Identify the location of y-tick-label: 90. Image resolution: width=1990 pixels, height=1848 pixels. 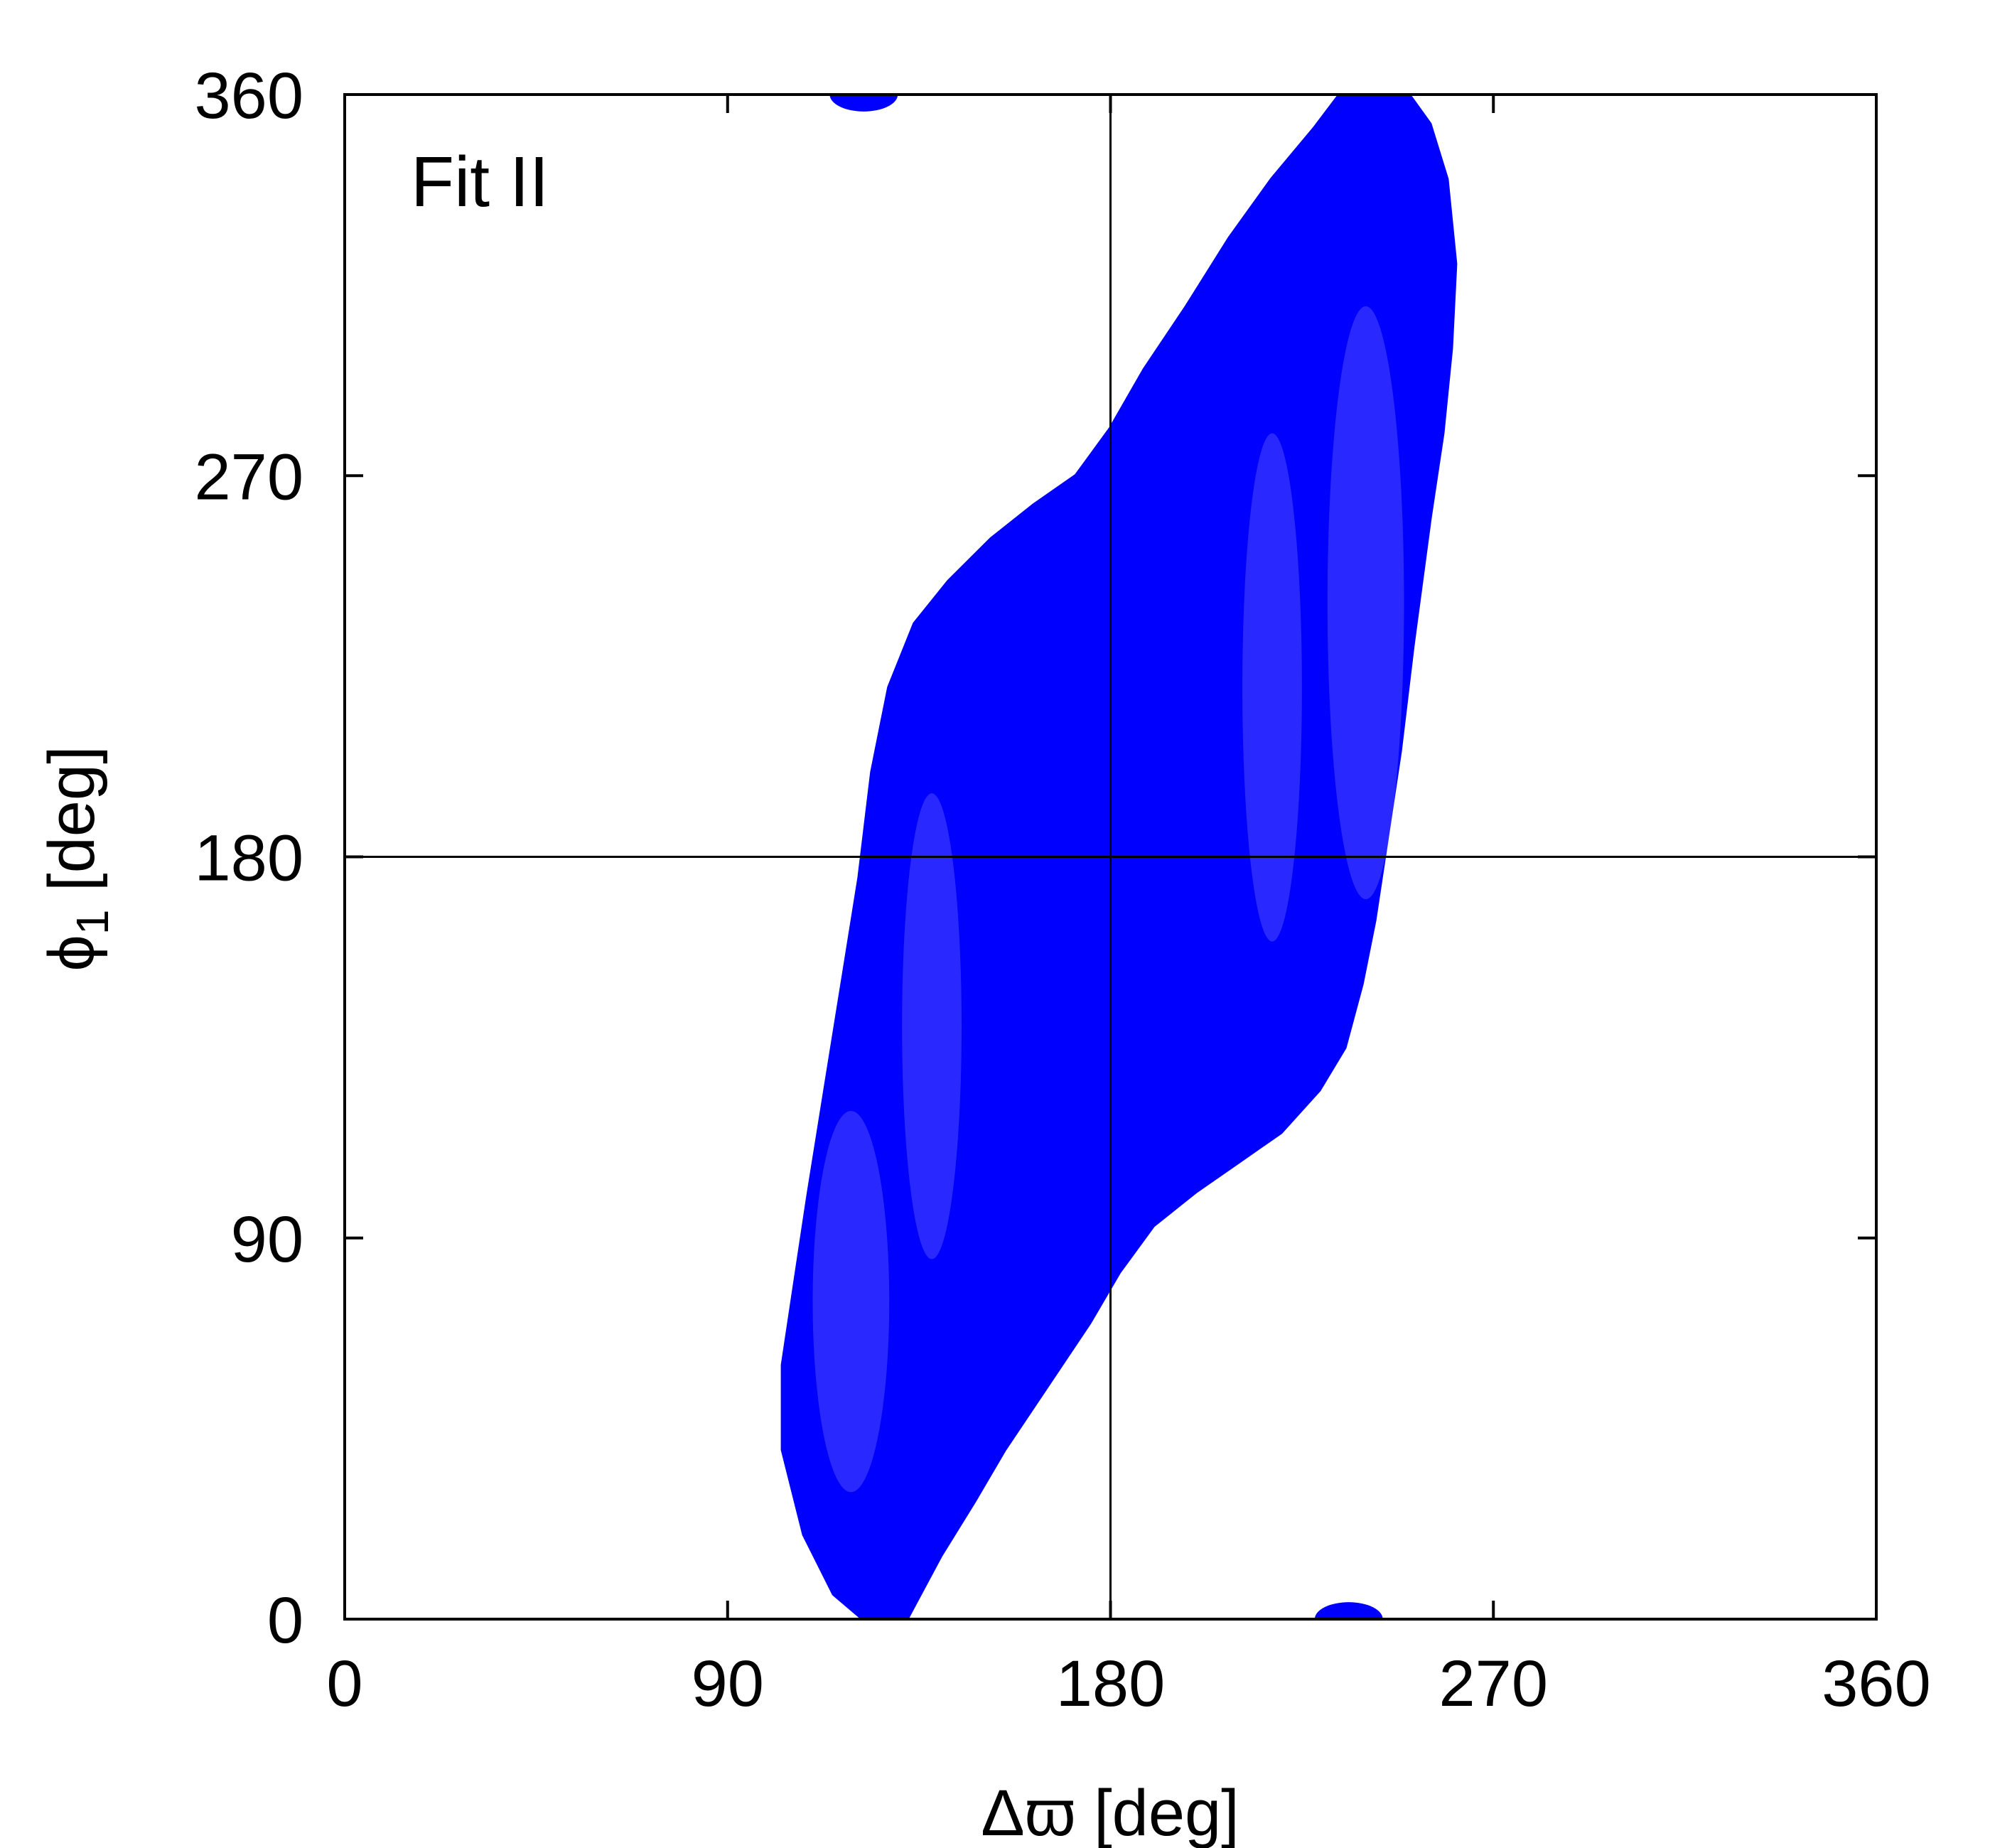
(267, 1239).